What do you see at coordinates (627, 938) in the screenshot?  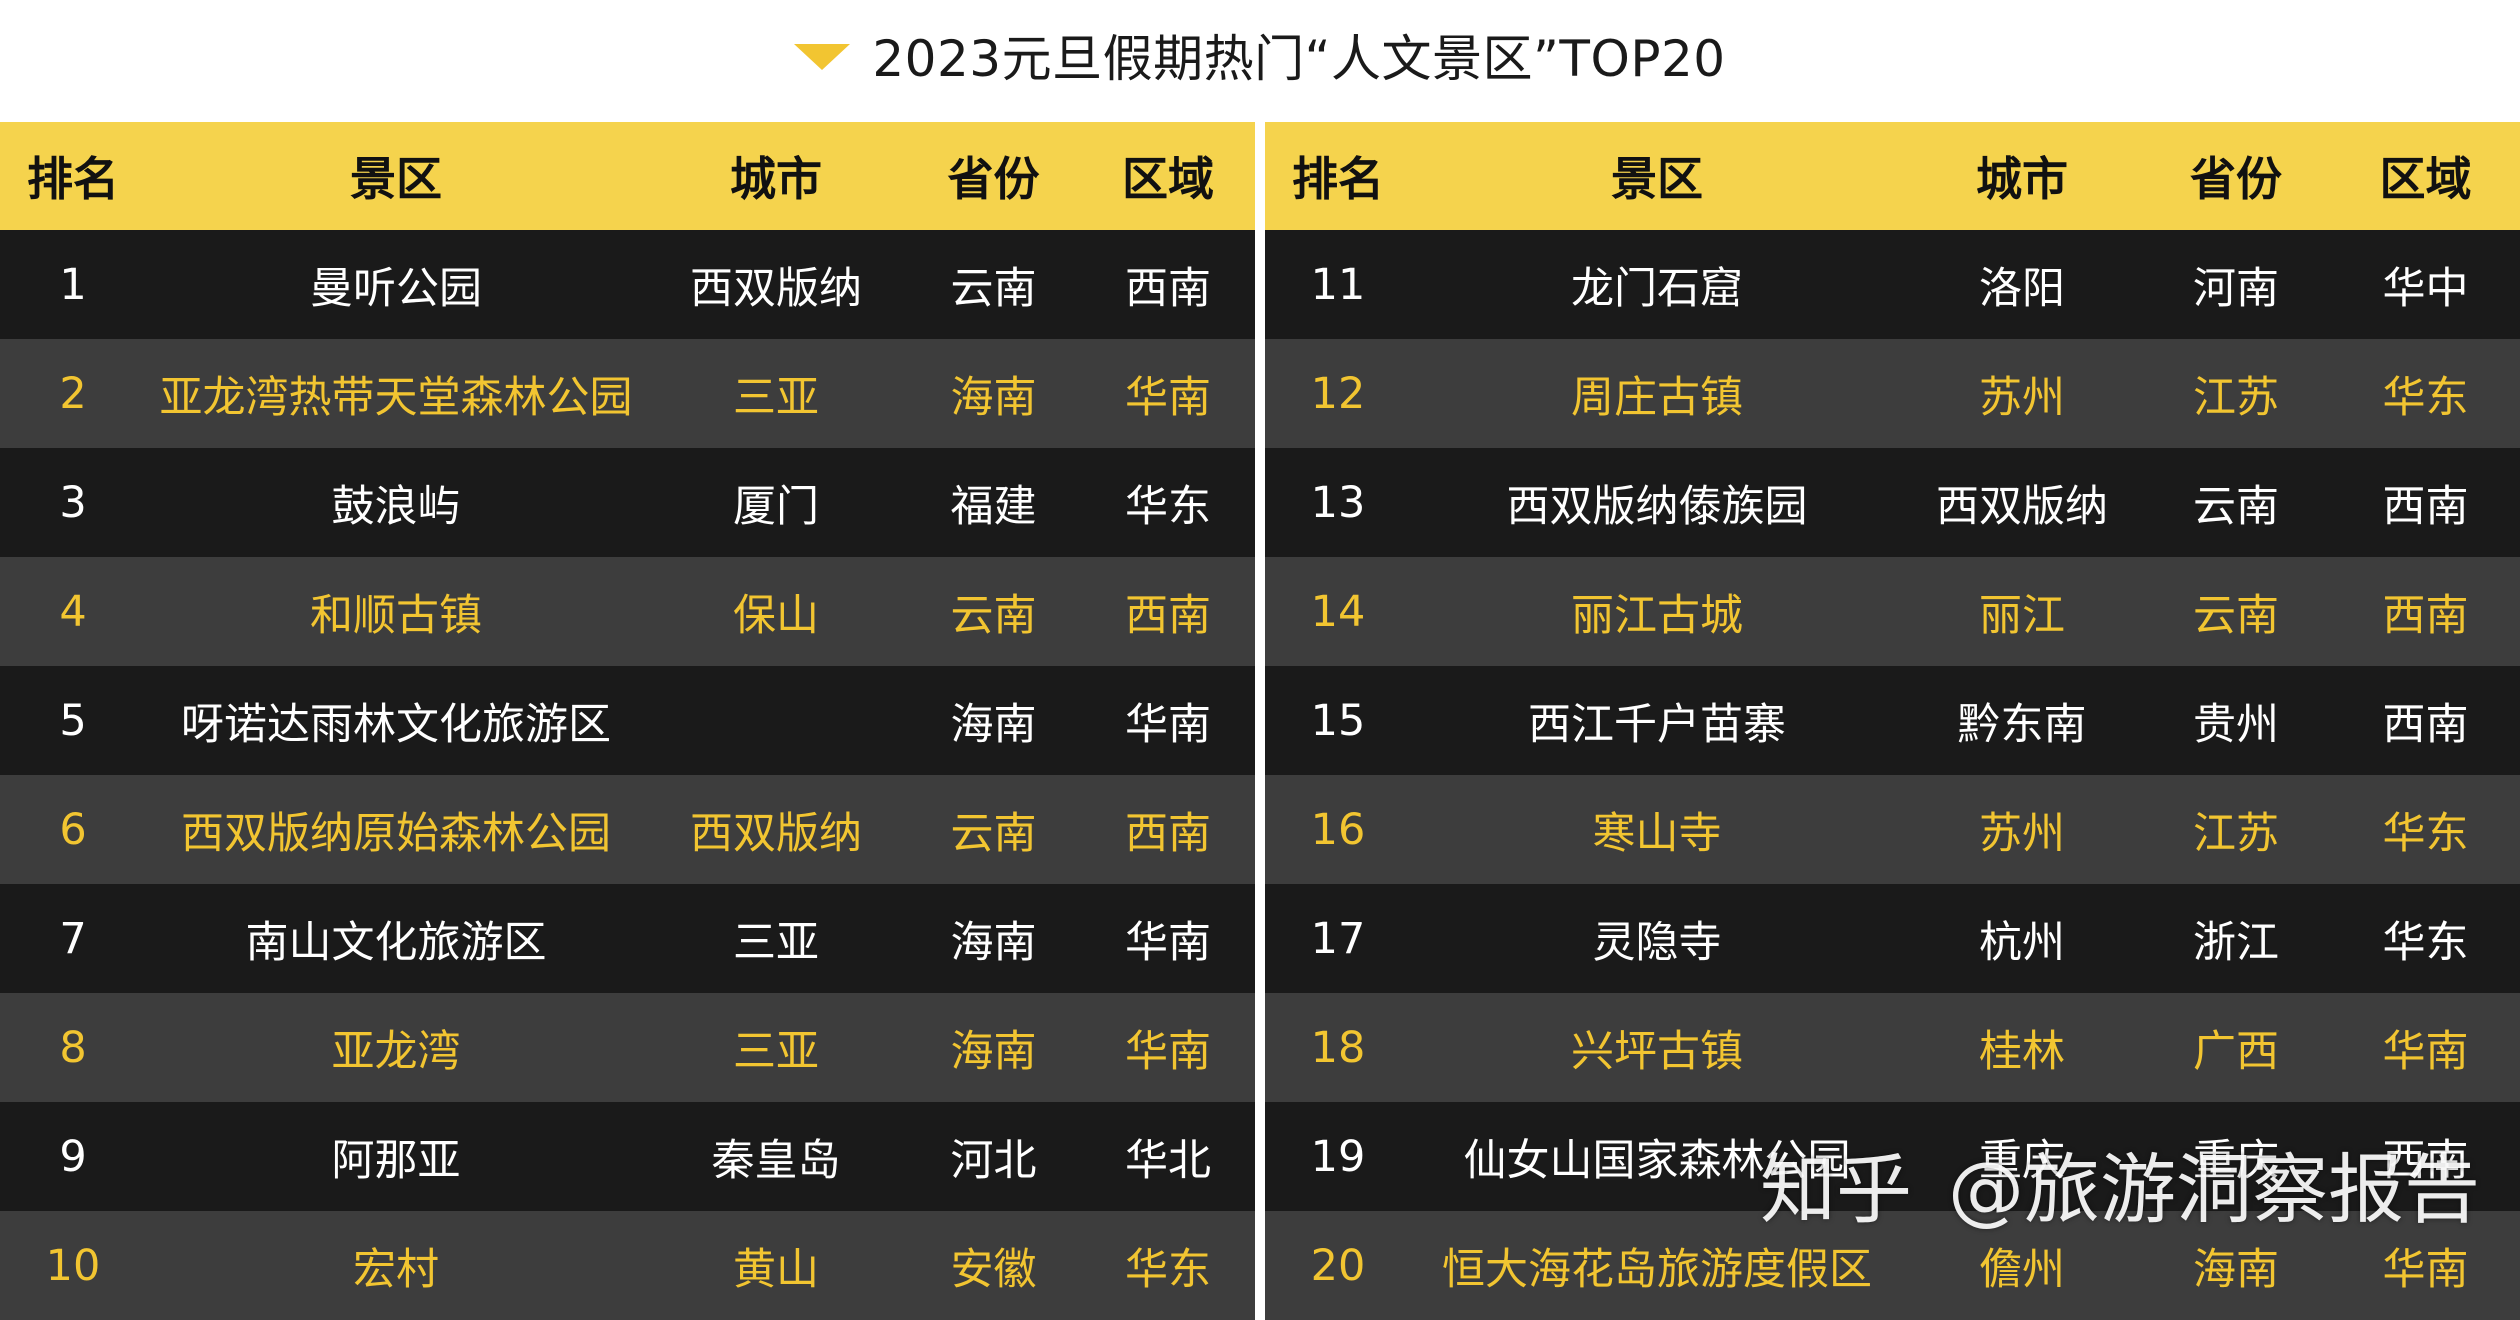 I see `table-row: 7 南山文化旅游区 三亚 海南 华南` at bounding box center [627, 938].